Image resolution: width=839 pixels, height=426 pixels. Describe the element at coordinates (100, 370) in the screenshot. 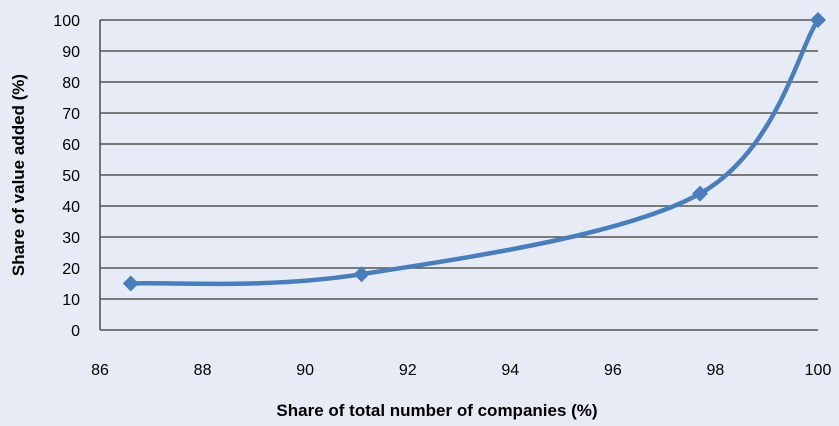

I see `x-tick-label: 86` at that location.